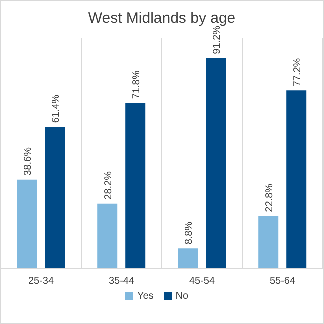 The height and width of the screenshot is (324, 324). Describe the element at coordinates (283, 282) in the screenshot. I see `x-tick-label: 55-64` at that location.